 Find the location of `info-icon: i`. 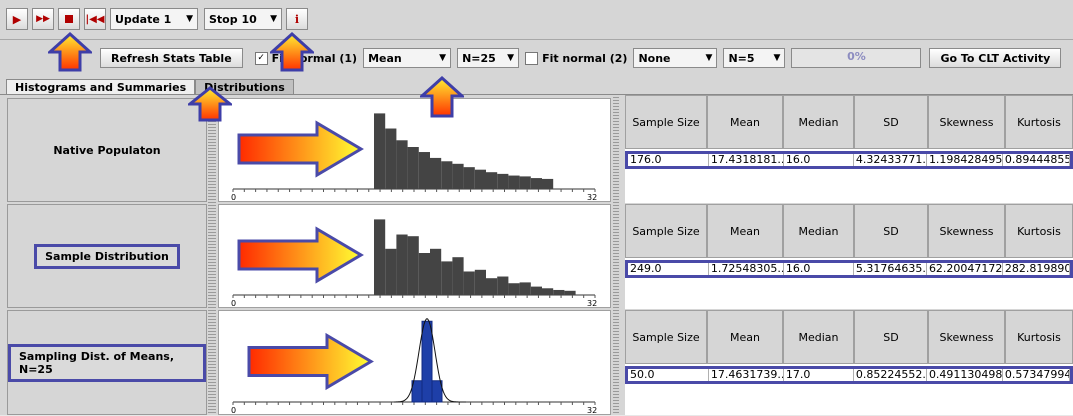

info-icon: i is located at coordinates (297, 19).